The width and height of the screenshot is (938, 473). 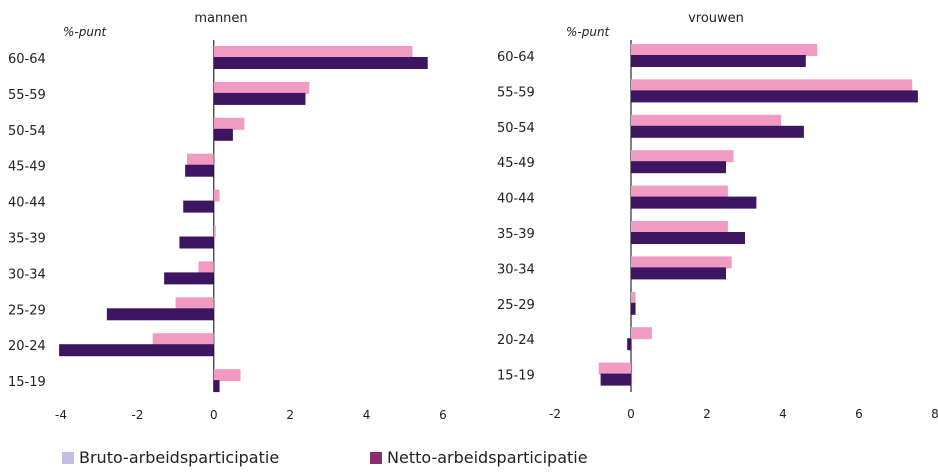 I want to click on legend-swatch-netto, so click(x=376, y=457).